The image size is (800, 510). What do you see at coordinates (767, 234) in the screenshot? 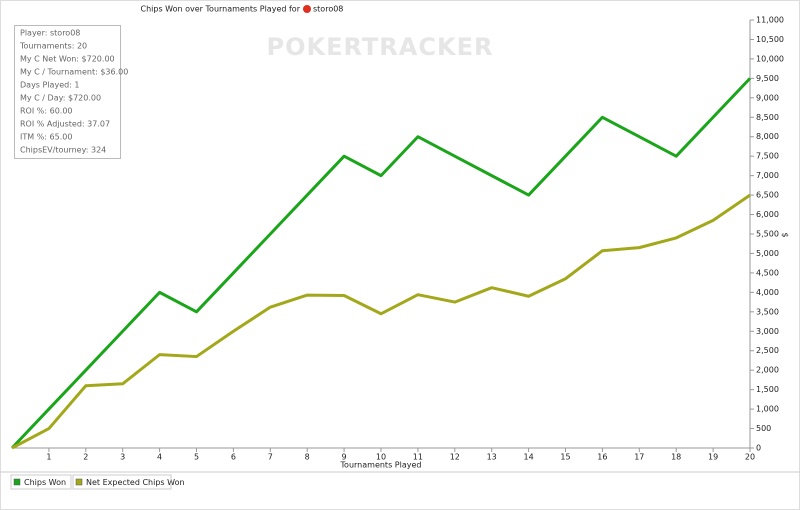
I see `y-tick-label: 5,500` at bounding box center [767, 234].